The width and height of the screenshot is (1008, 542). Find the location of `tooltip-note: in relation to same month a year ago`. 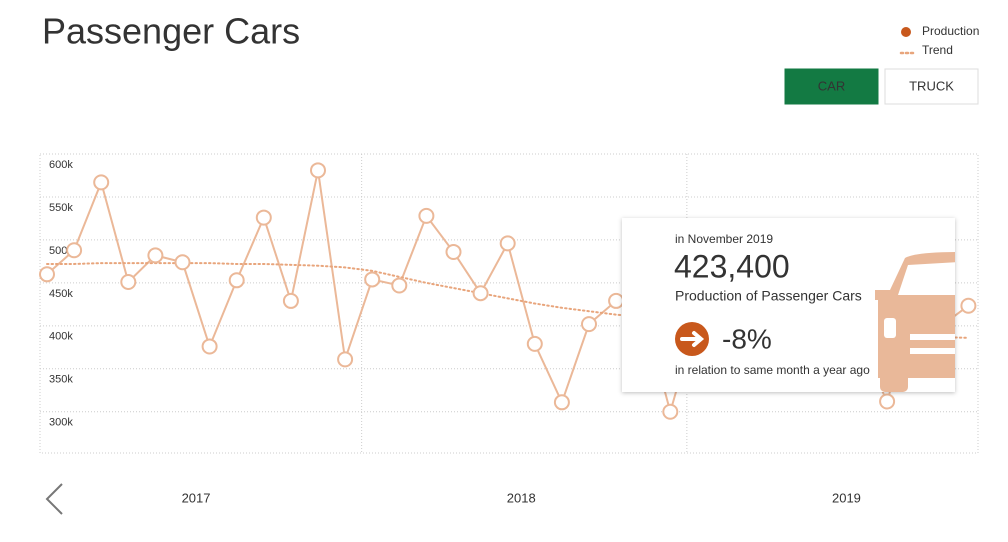

tooltip-note: in relation to same month a year ago is located at coordinates (772, 370).